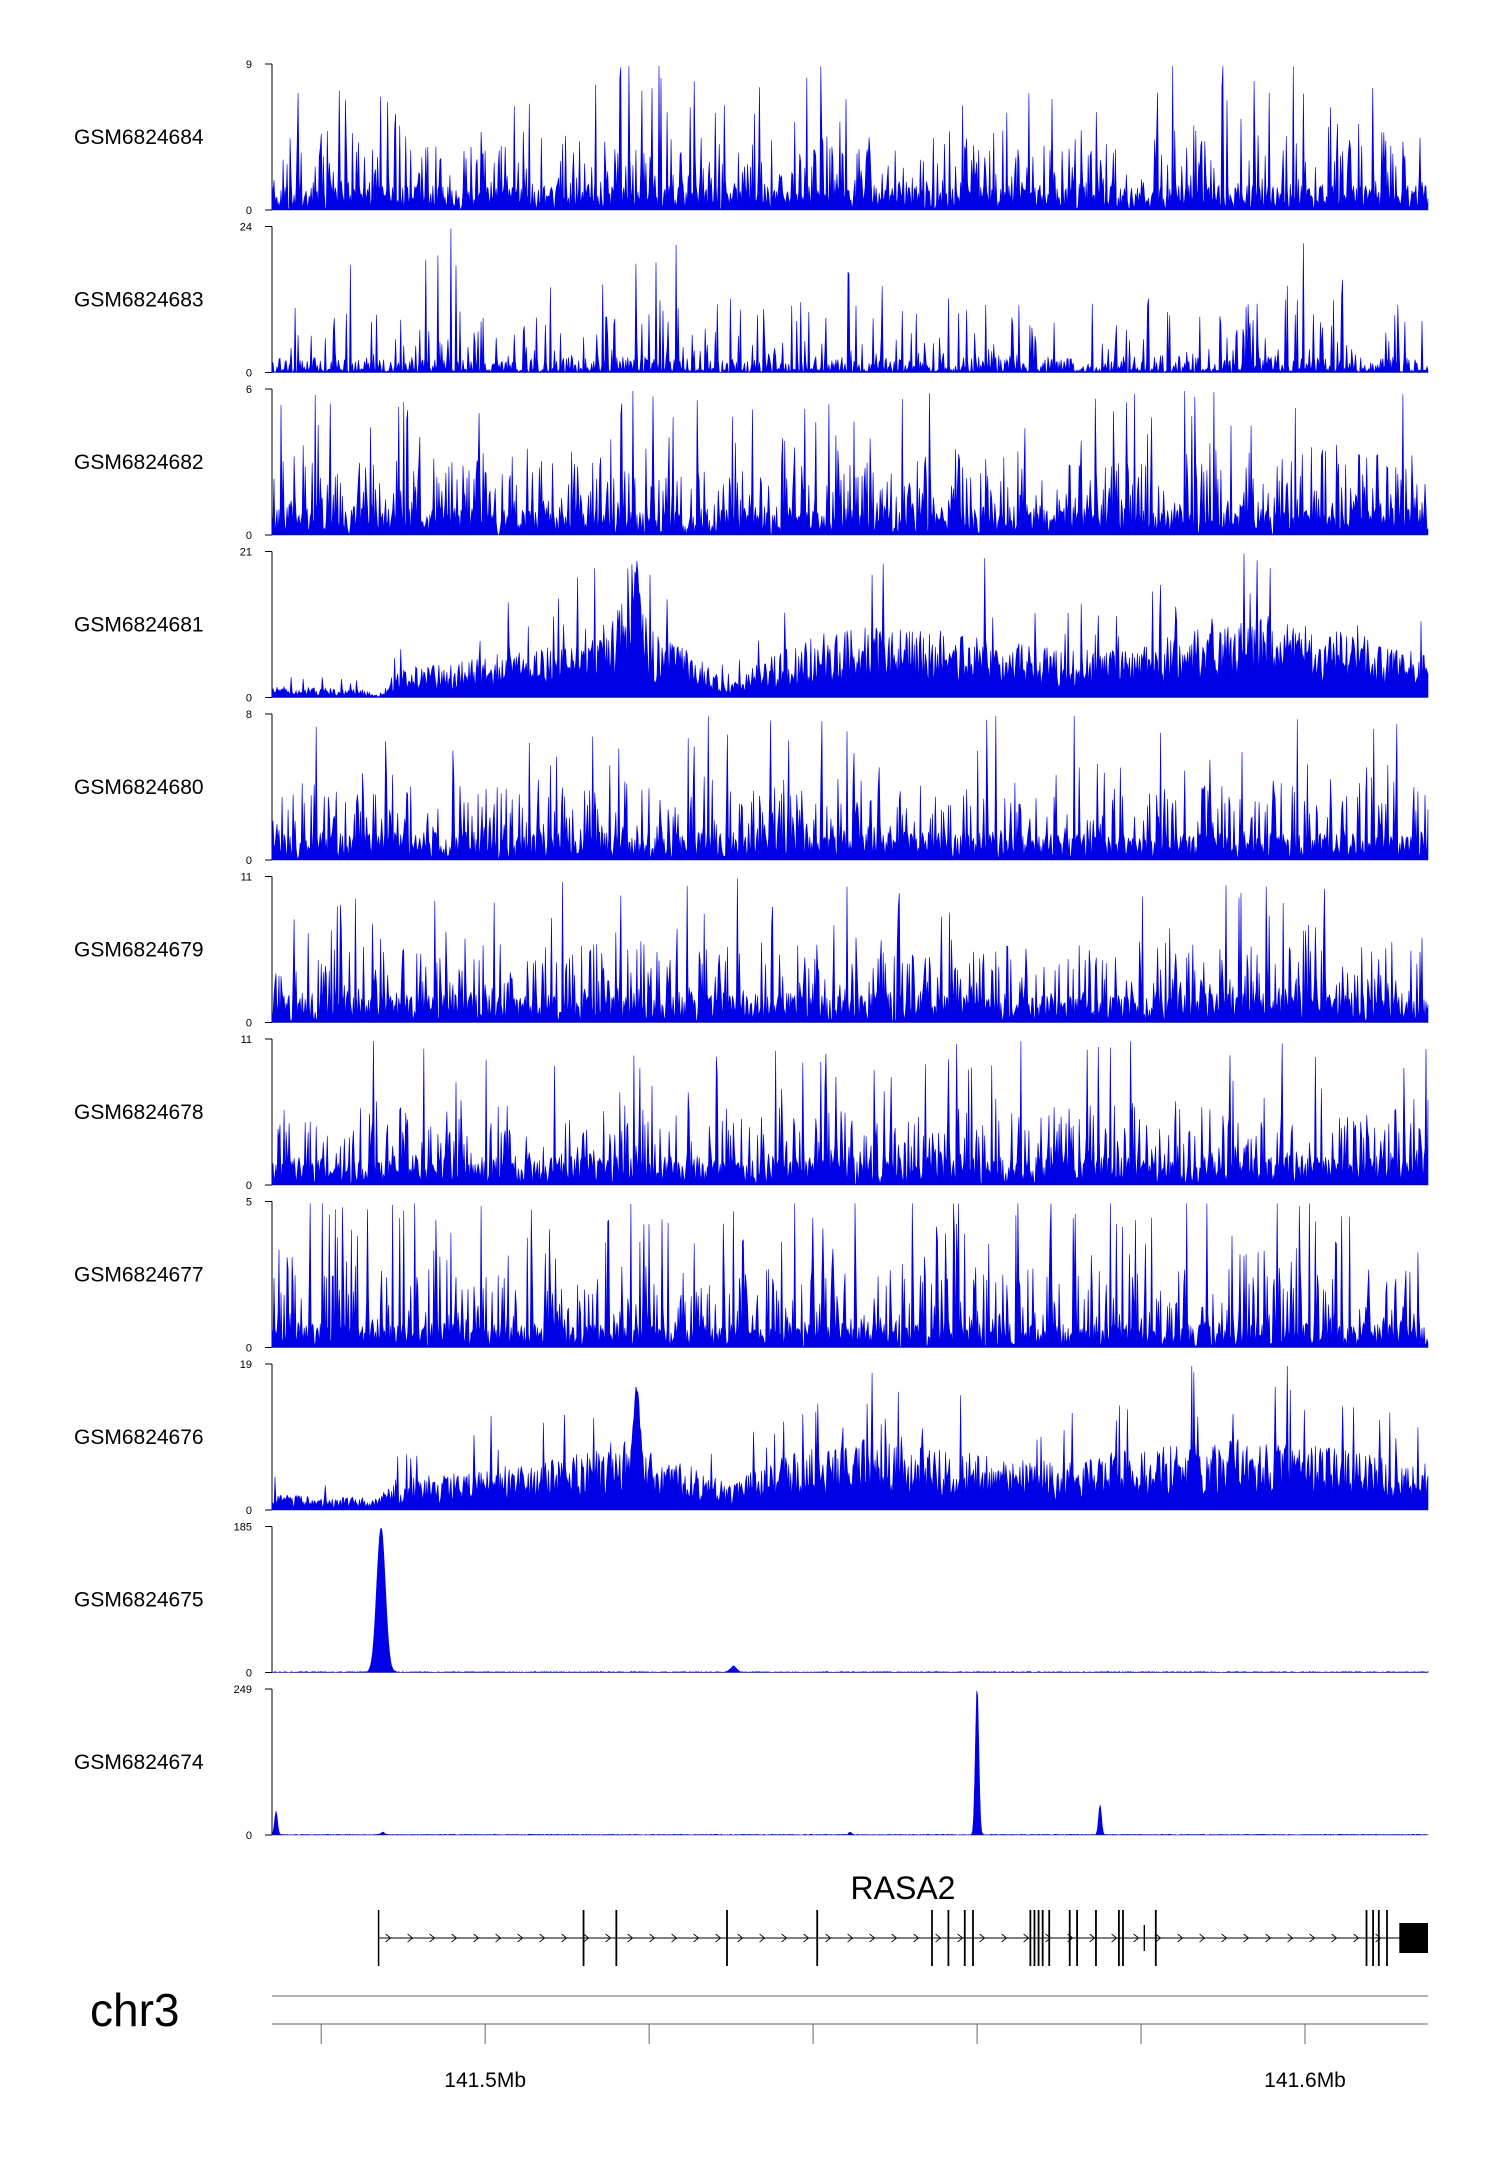  I want to click on y-max-label: 249, so click(243, 1690).